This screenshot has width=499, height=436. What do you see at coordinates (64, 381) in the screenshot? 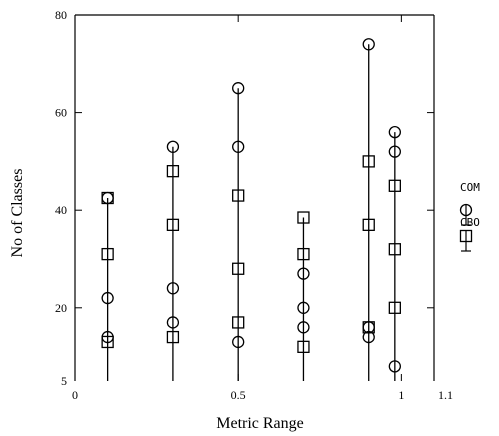
I see `y-tick-label: 5` at bounding box center [64, 381].